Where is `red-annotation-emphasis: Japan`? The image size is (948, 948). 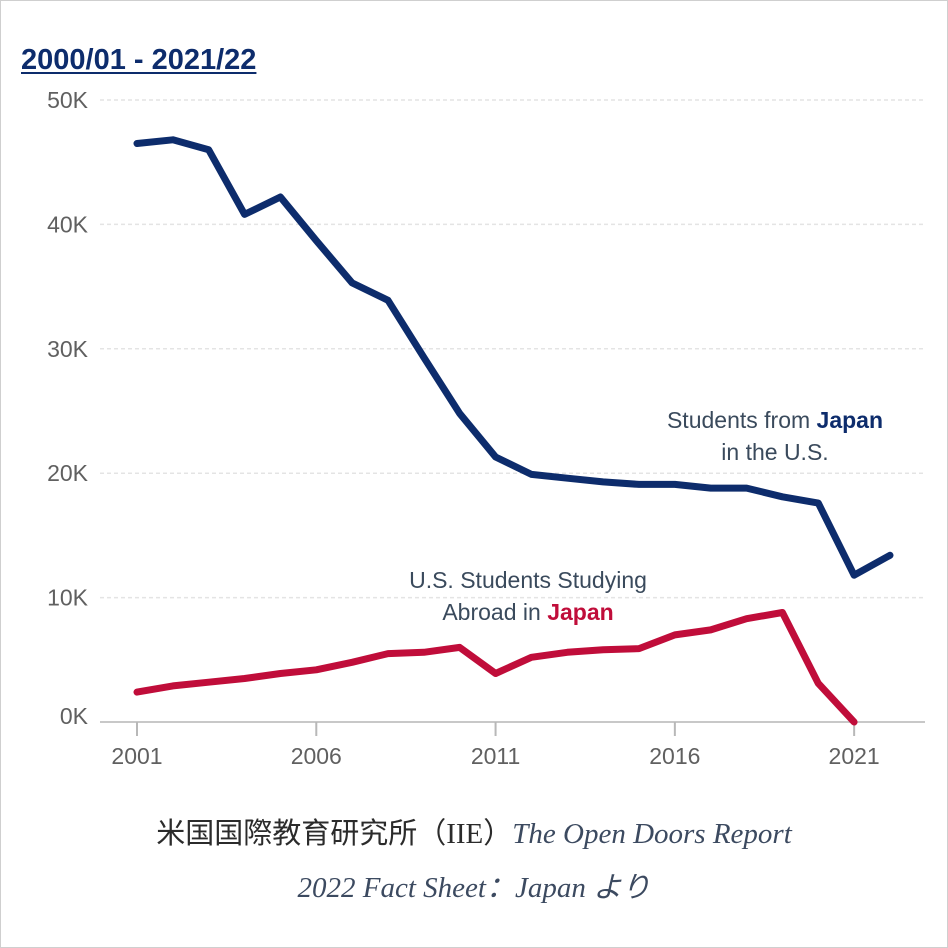 red-annotation-emphasis: Japan is located at coordinates (580, 612).